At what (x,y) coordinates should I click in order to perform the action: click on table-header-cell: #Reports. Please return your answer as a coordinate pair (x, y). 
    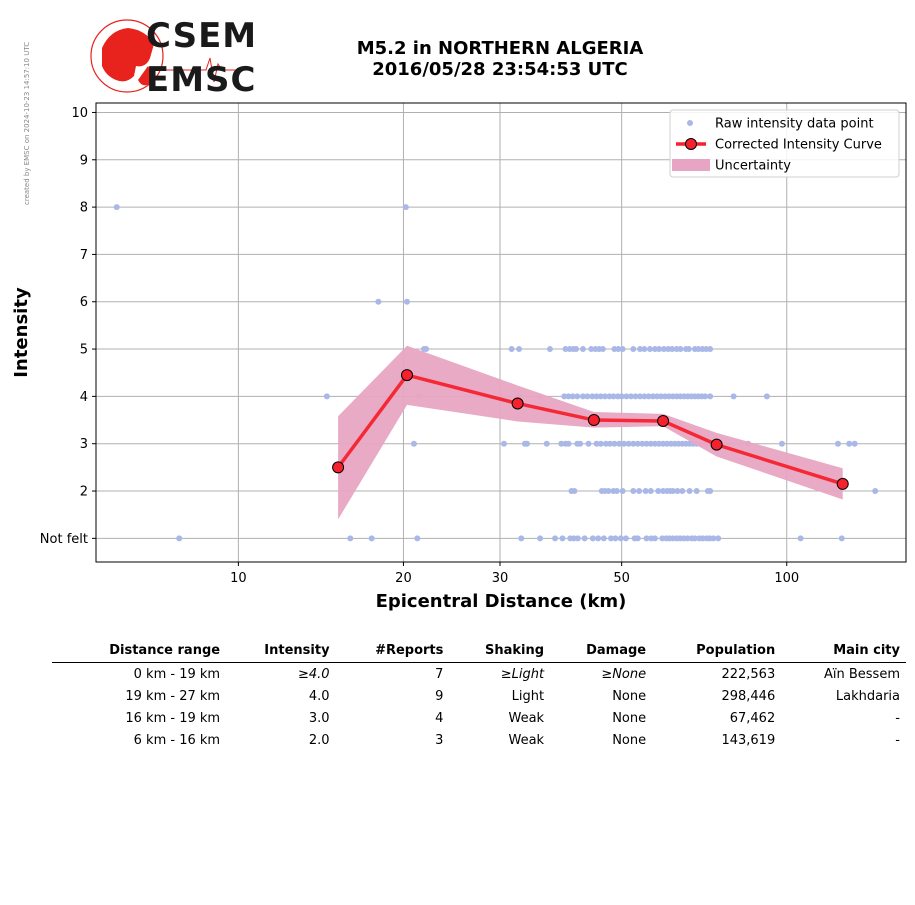
    Looking at the image, I should click on (392, 651).